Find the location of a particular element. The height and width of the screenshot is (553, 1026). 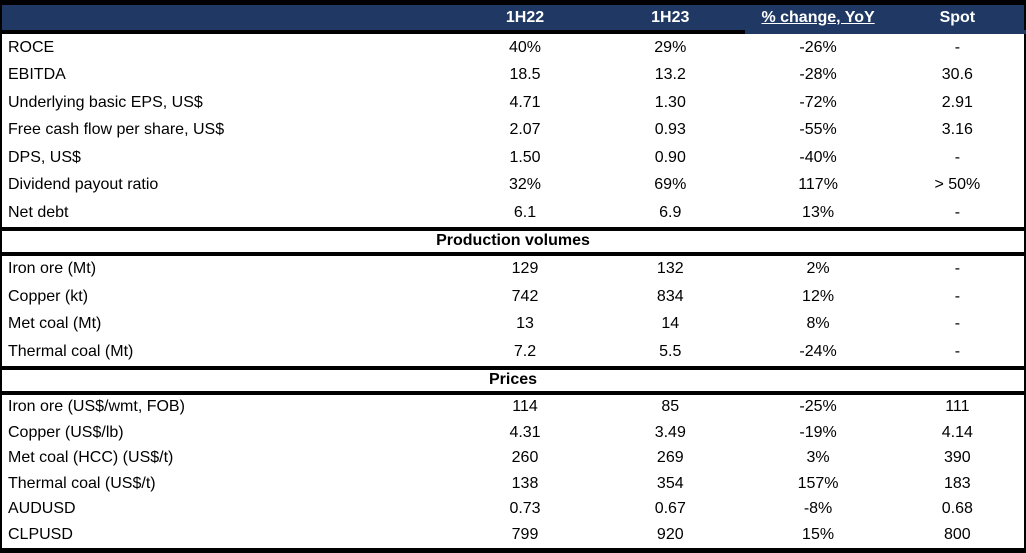

cell-value: -26% is located at coordinates (818, 47).